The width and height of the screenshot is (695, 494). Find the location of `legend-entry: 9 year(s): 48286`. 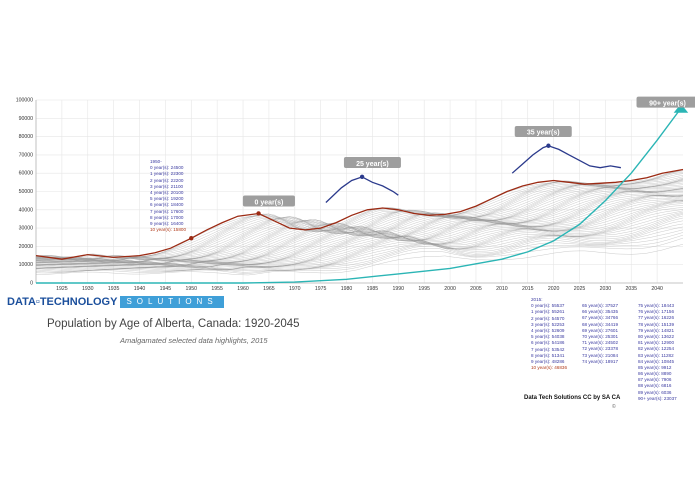

legend-entry: 9 year(s): 48286 is located at coordinates (548, 361).